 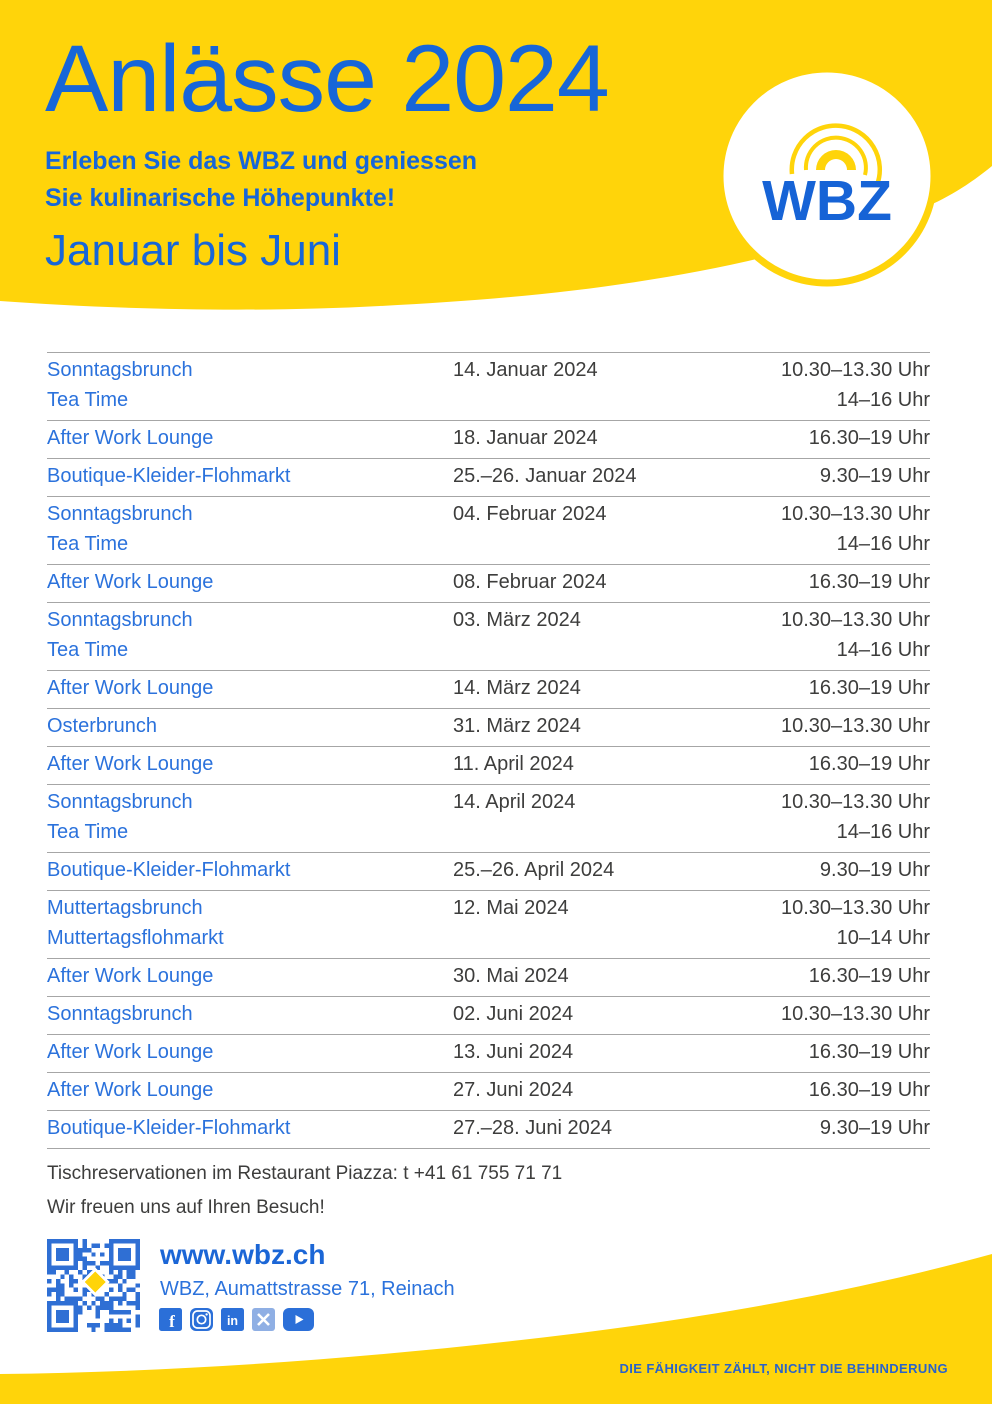 I want to click on event-name: Muttertagsbrunch, so click(x=125, y=908).